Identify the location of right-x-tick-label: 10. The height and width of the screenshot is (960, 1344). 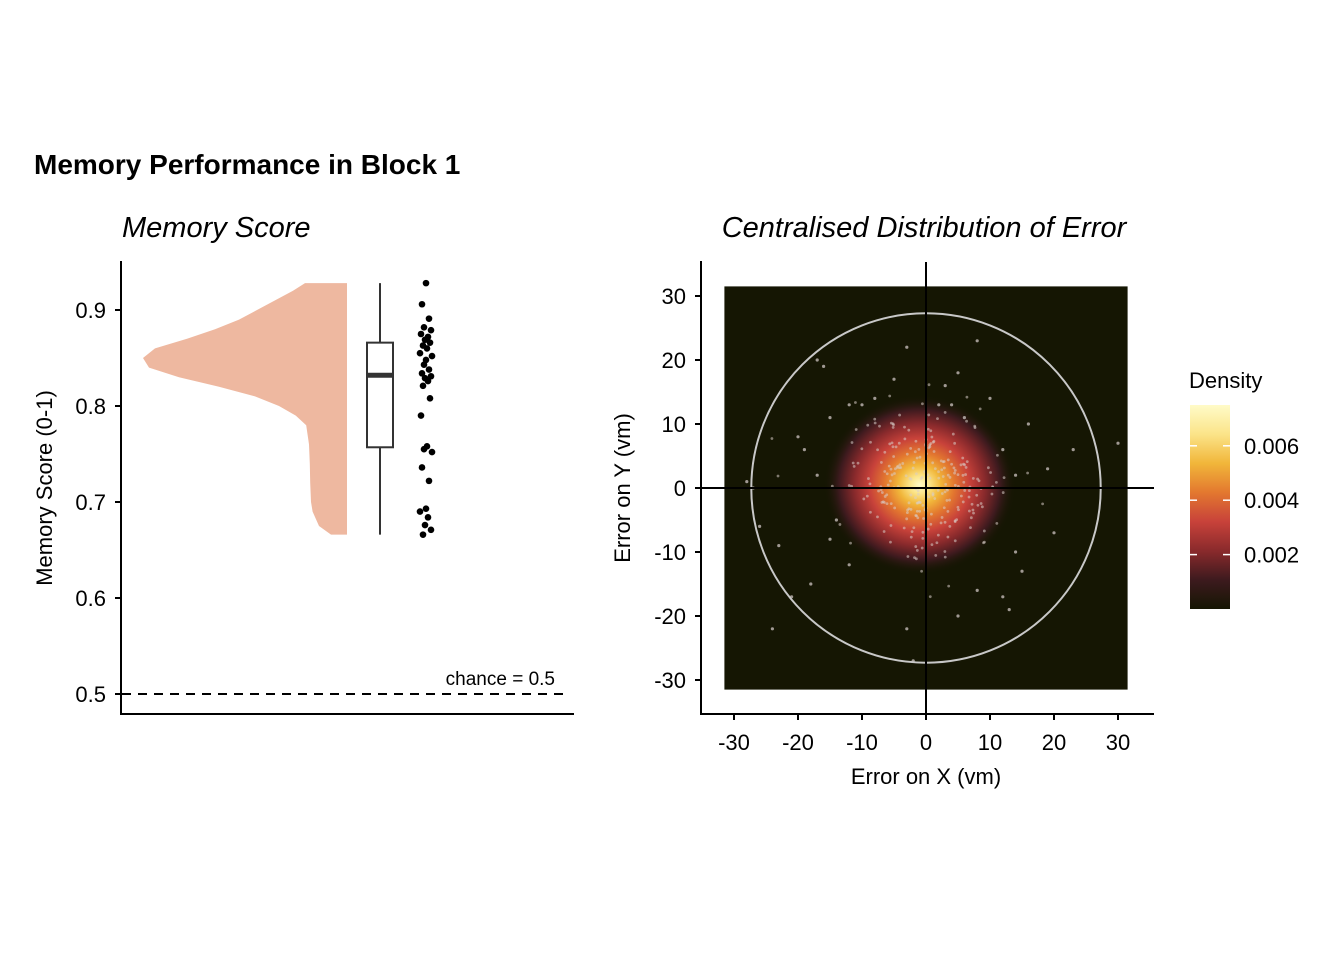
(990, 742).